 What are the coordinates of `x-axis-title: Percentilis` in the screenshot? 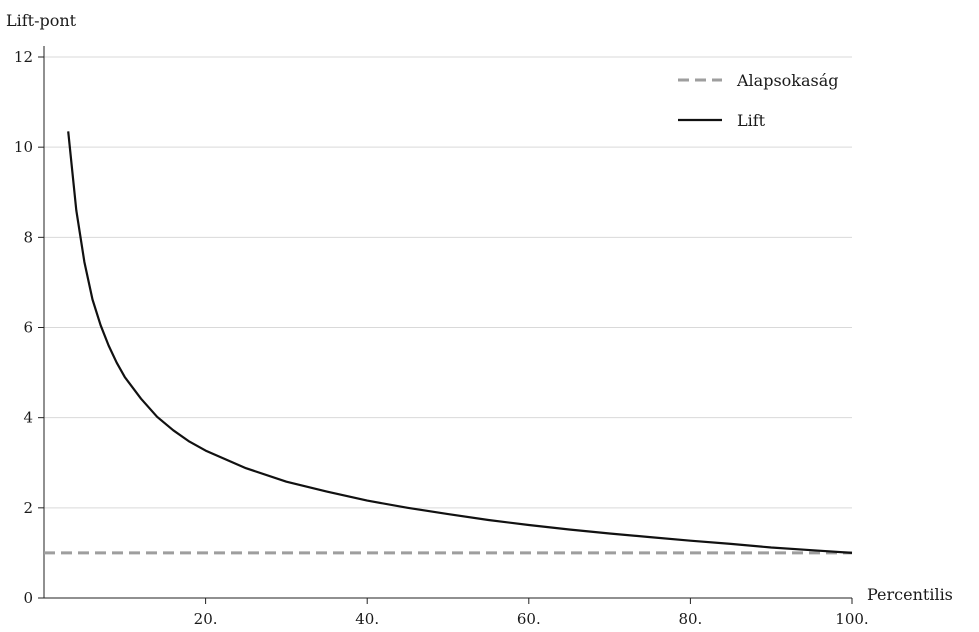 It's located at (910, 594).